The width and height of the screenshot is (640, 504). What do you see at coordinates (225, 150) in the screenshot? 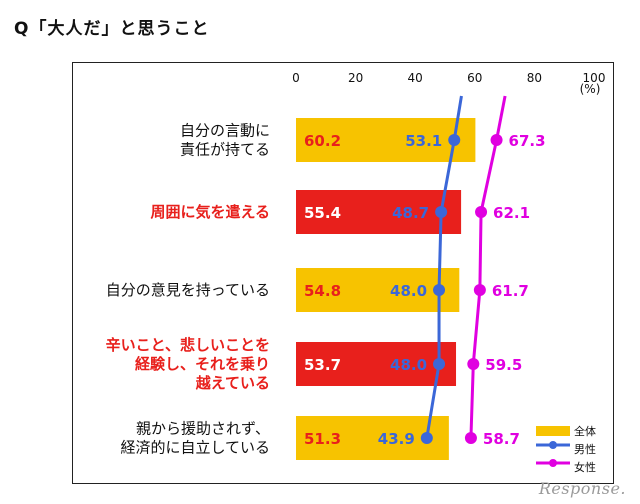
I see `category-label: 責任が持てる` at bounding box center [225, 150].